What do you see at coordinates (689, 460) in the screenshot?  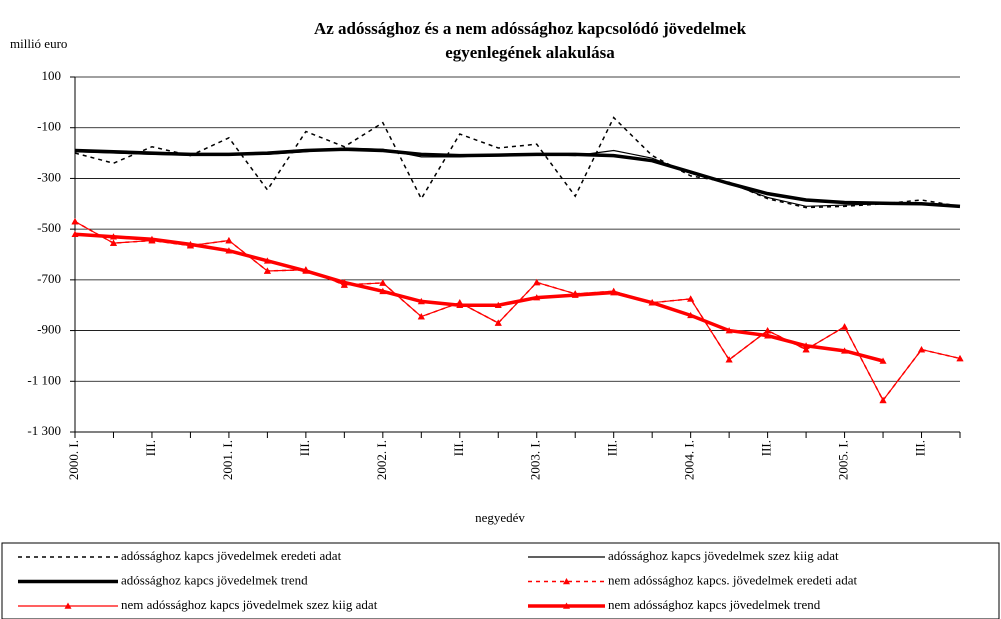 I see `x-tick-label: 2004. I.` at bounding box center [689, 460].